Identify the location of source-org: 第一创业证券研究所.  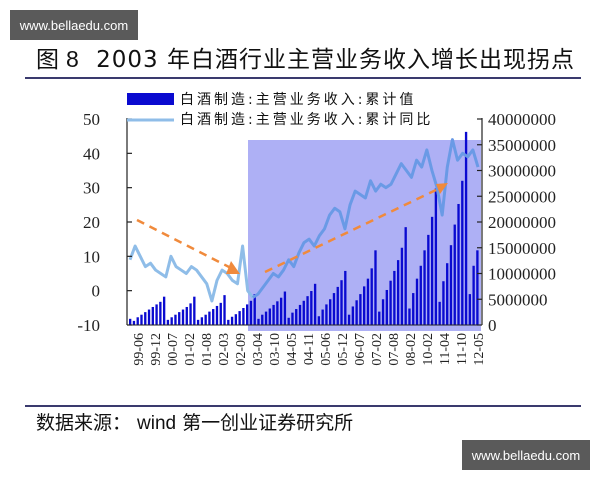
(268, 423).